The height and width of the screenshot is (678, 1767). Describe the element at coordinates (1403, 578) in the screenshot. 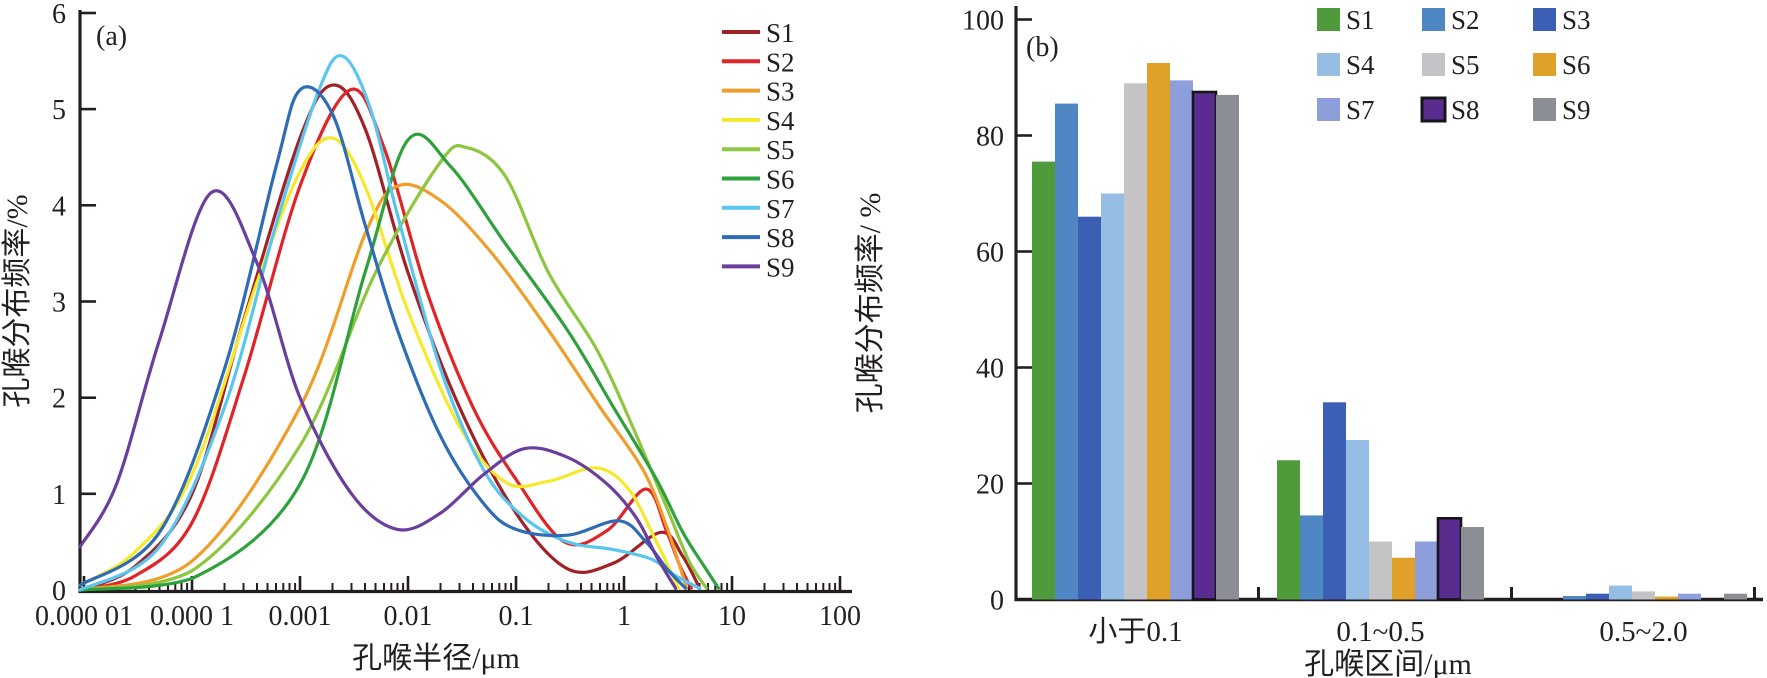

I see `bar-S6-group2` at that location.